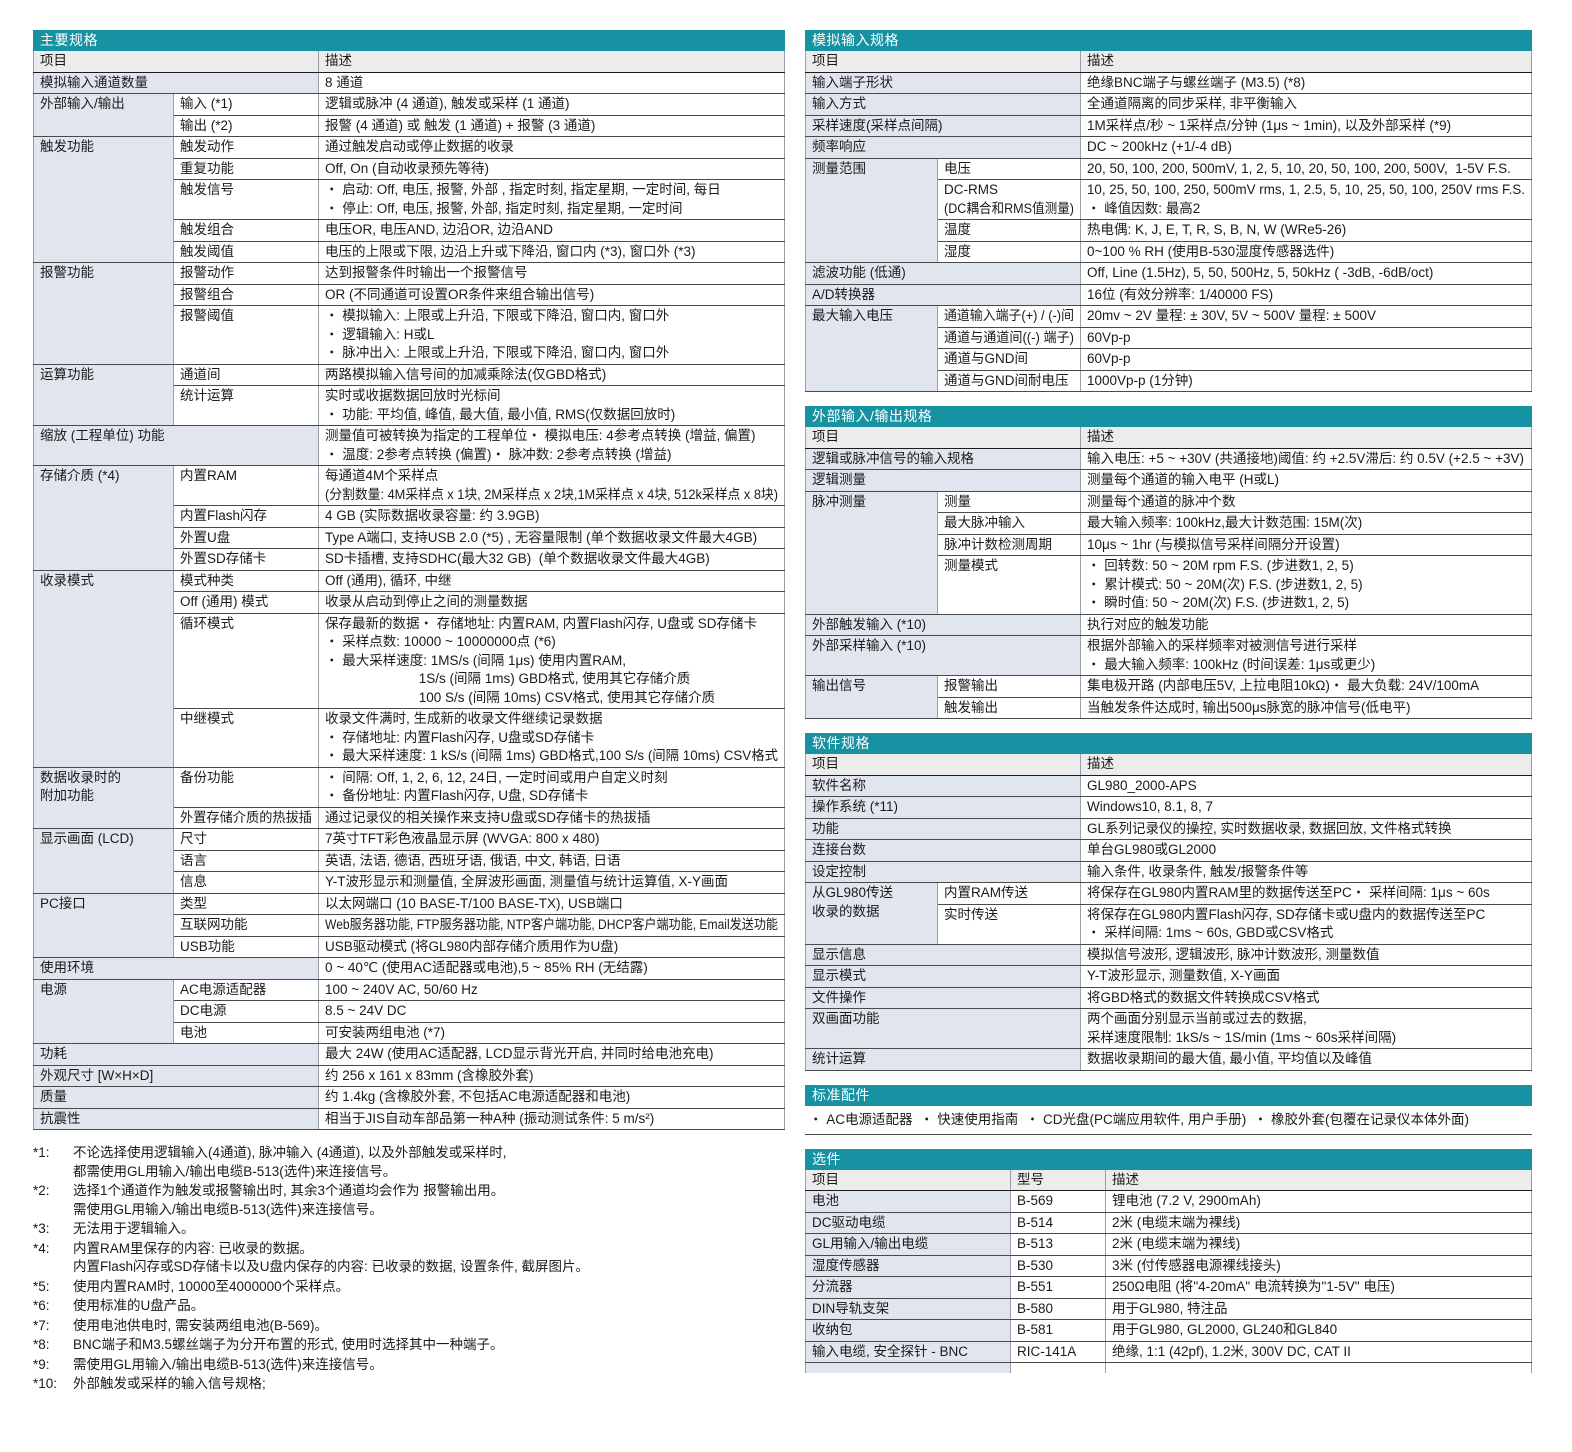  I want to click on table-row: 通道与通道间((-) 端子) 60Vp-p, so click(1169, 338).